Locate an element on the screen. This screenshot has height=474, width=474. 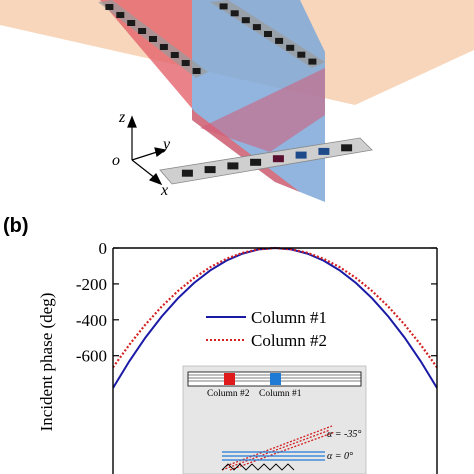
top-strip-left is located at coordinates (153, 39).